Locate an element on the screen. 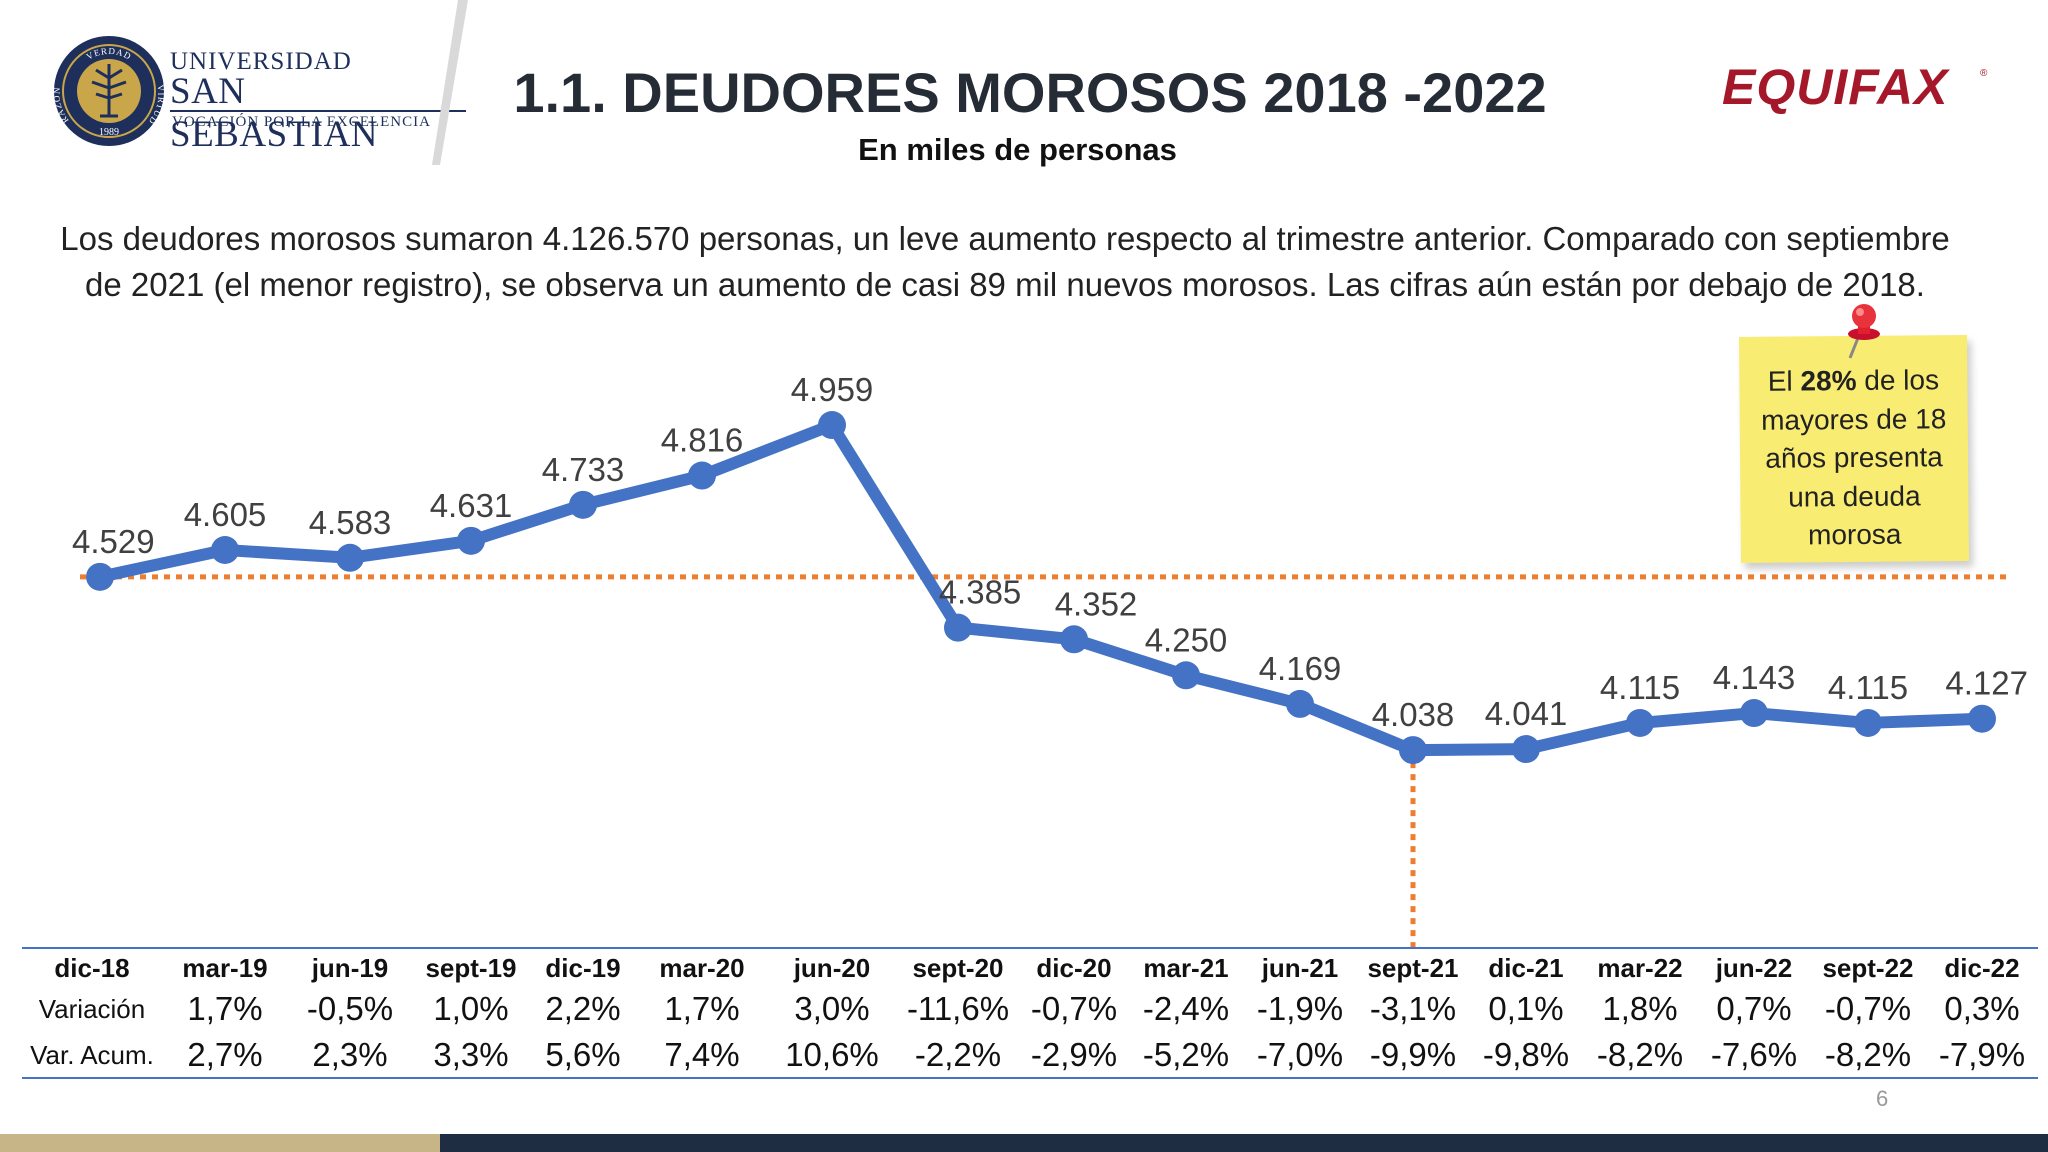 The height and width of the screenshot is (1152, 2048). table-cell-variacion-jun-22: 0,7% is located at coordinates (1753, 1008).